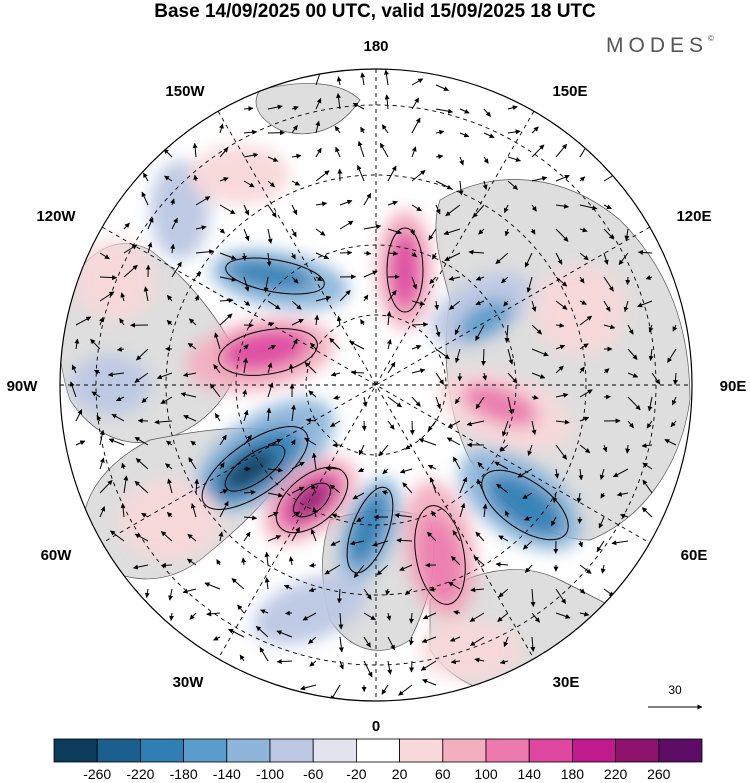 This screenshot has height=783, width=750. I want to click on colorbar-tick-label: -220, so click(140, 774).